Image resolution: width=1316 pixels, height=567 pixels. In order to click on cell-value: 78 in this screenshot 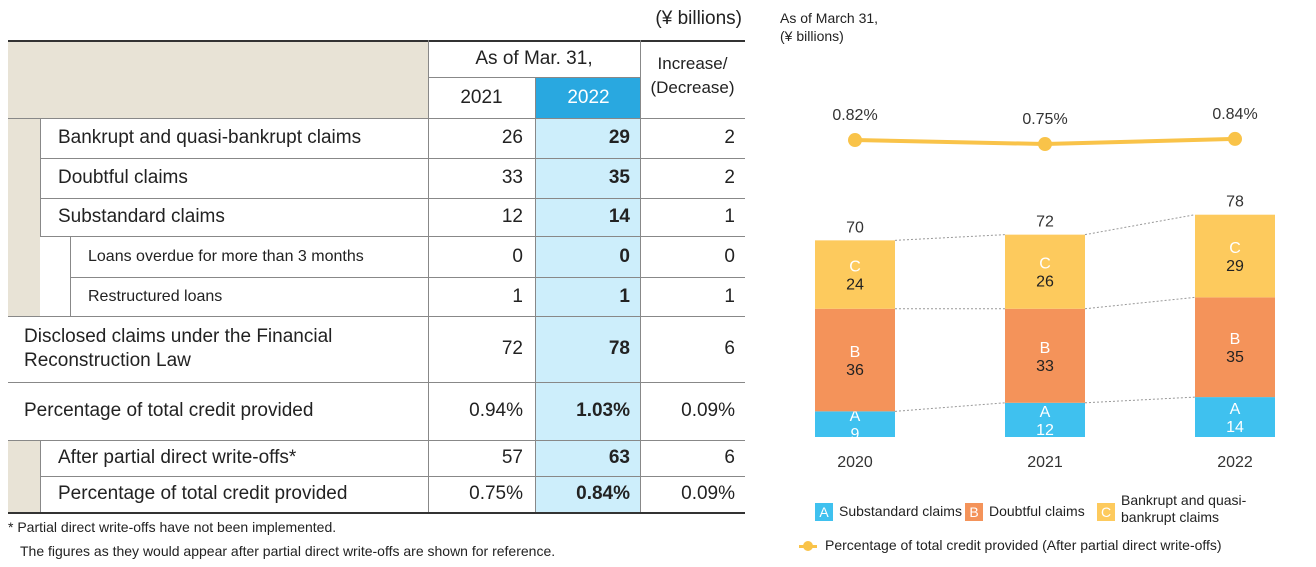, I will do `click(619, 348)`.